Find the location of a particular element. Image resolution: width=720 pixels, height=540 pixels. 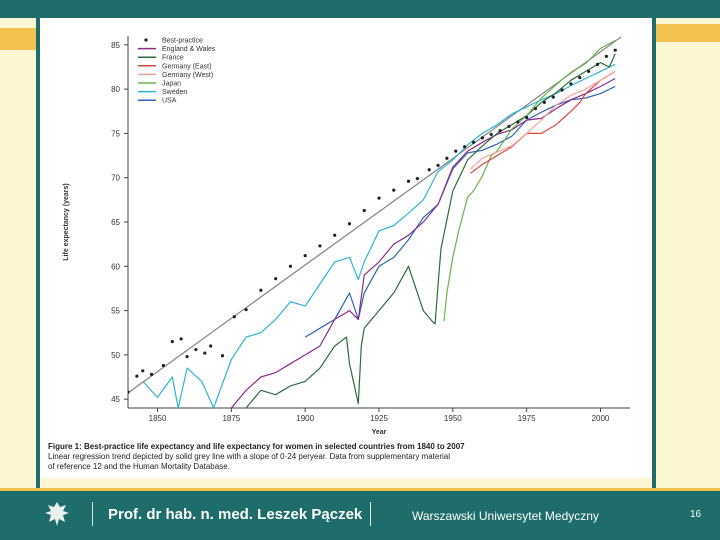

y-tick-label: 45 is located at coordinates (115, 399).